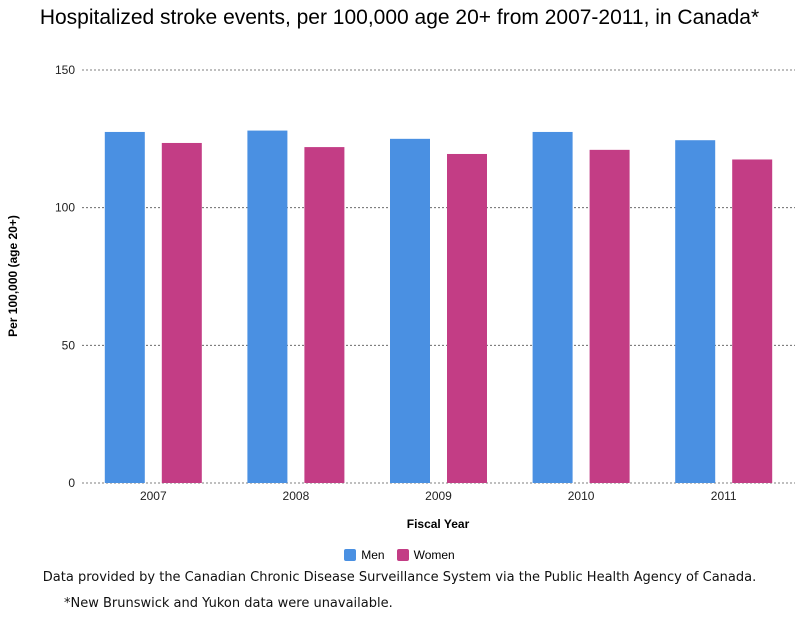 The height and width of the screenshot is (624, 799). What do you see at coordinates (695, 311) in the screenshot?
I see `bar-men-2011` at bounding box center [695, 311].